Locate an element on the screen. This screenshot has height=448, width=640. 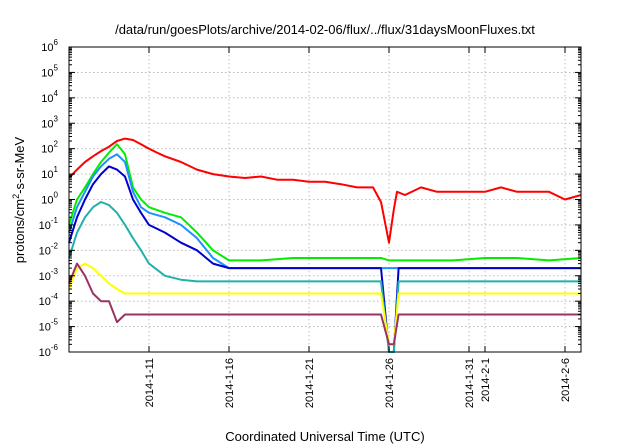
y-tick-label-exponent: -4 is located at coordinates (55, 296).